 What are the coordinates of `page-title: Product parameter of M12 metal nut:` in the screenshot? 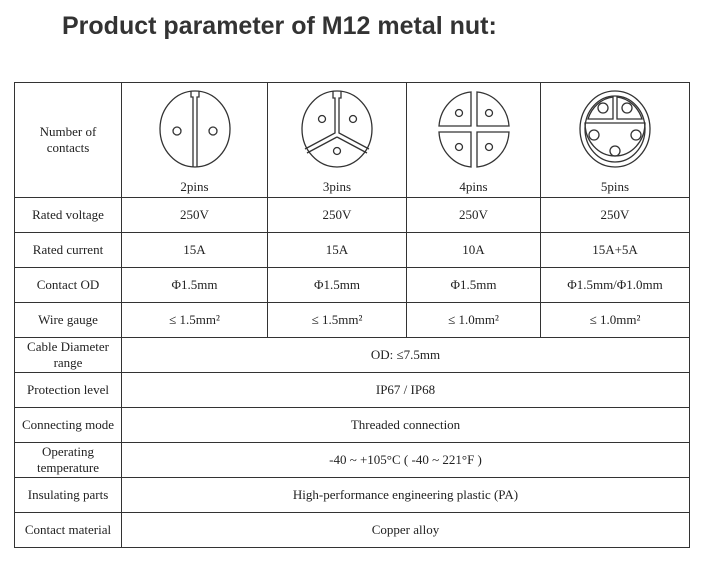 It's located at (279, 26).